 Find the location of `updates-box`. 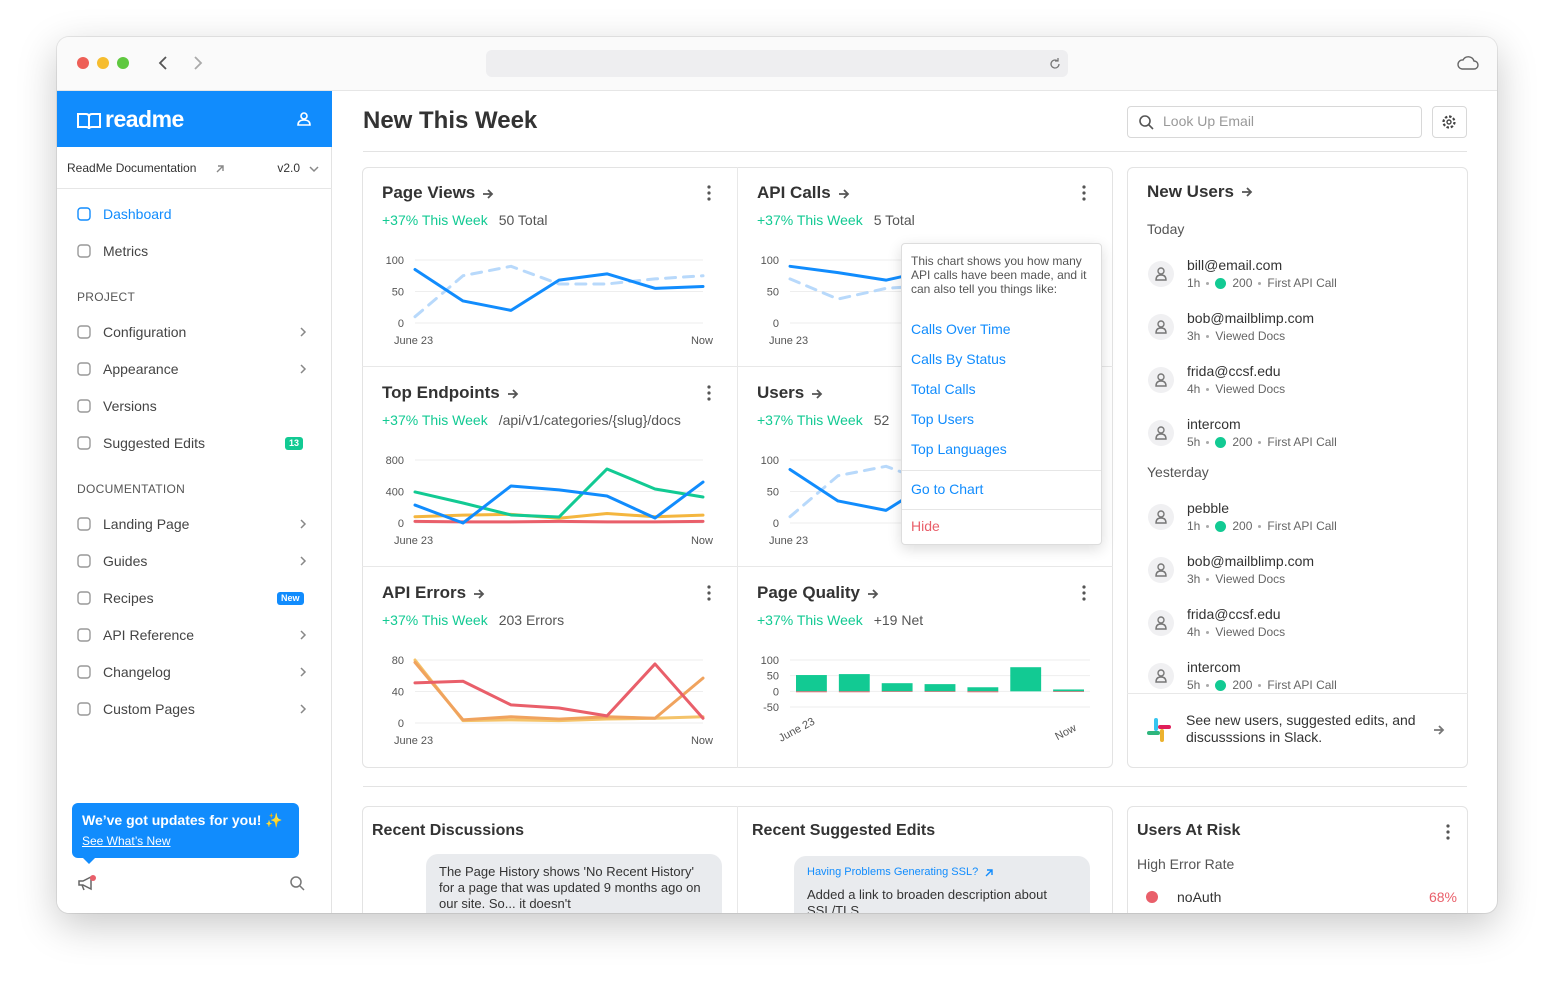

updates-box is located at coordinates (185, 830).